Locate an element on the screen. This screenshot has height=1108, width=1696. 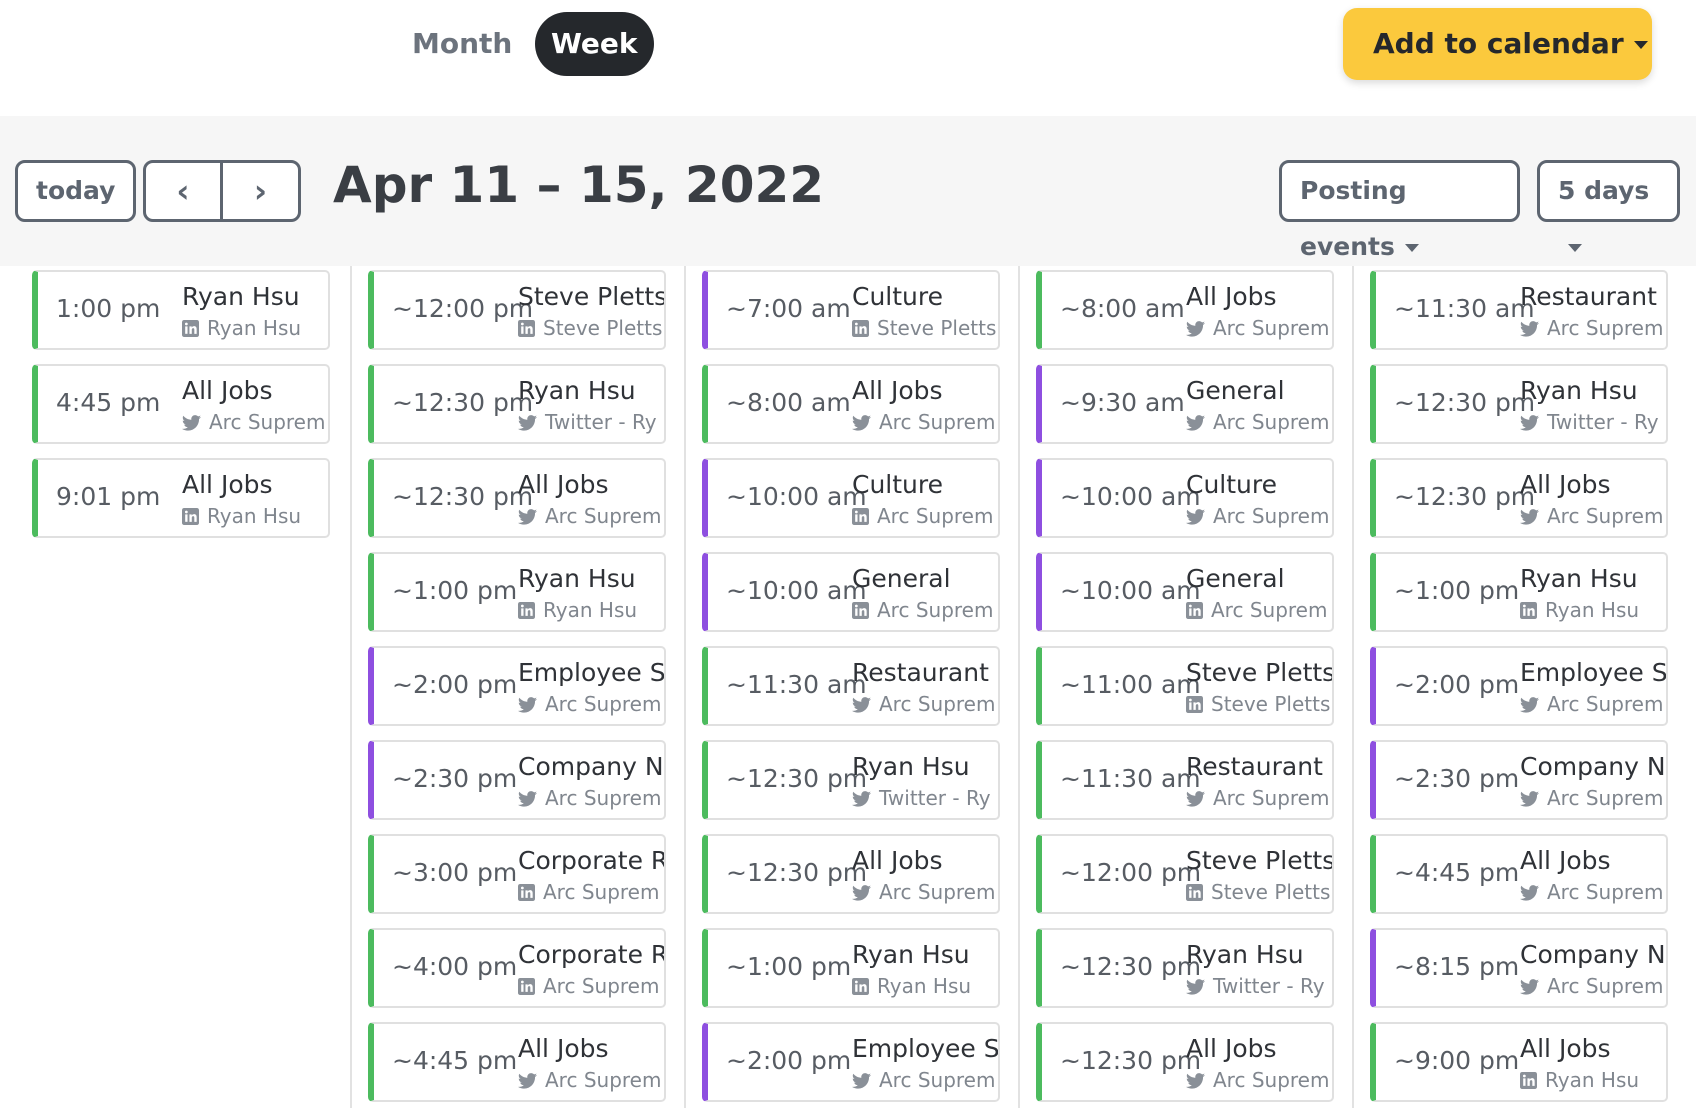
event-card: ~9:30 am General Arc Suprem is located at coordinates (1185, 404).